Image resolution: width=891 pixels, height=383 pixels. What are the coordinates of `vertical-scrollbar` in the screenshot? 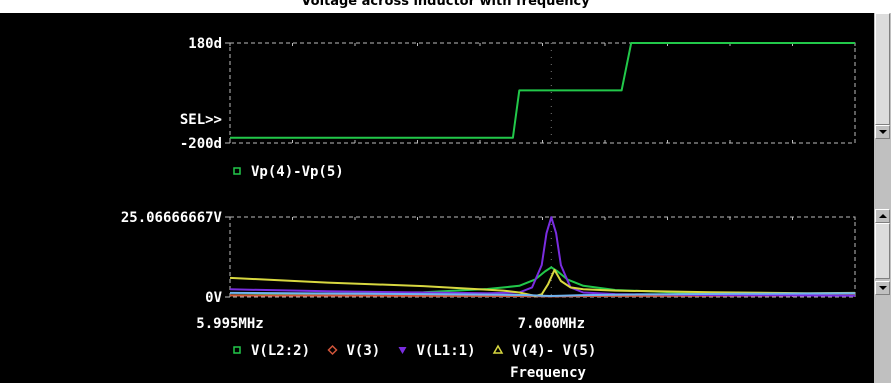 It's located at (882, 198).